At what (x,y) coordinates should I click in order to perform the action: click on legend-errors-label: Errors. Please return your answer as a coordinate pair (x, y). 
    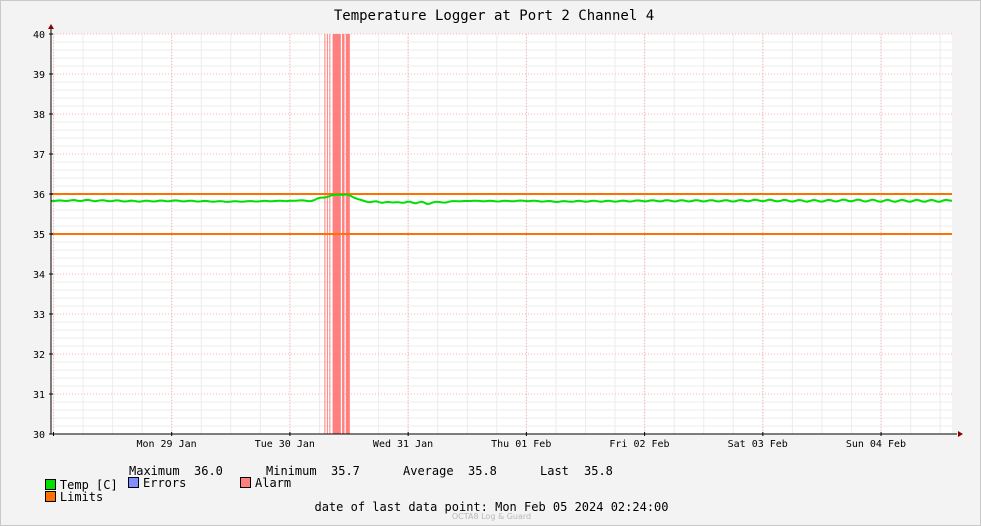
    Looking at the image, I should click on (165, 483).